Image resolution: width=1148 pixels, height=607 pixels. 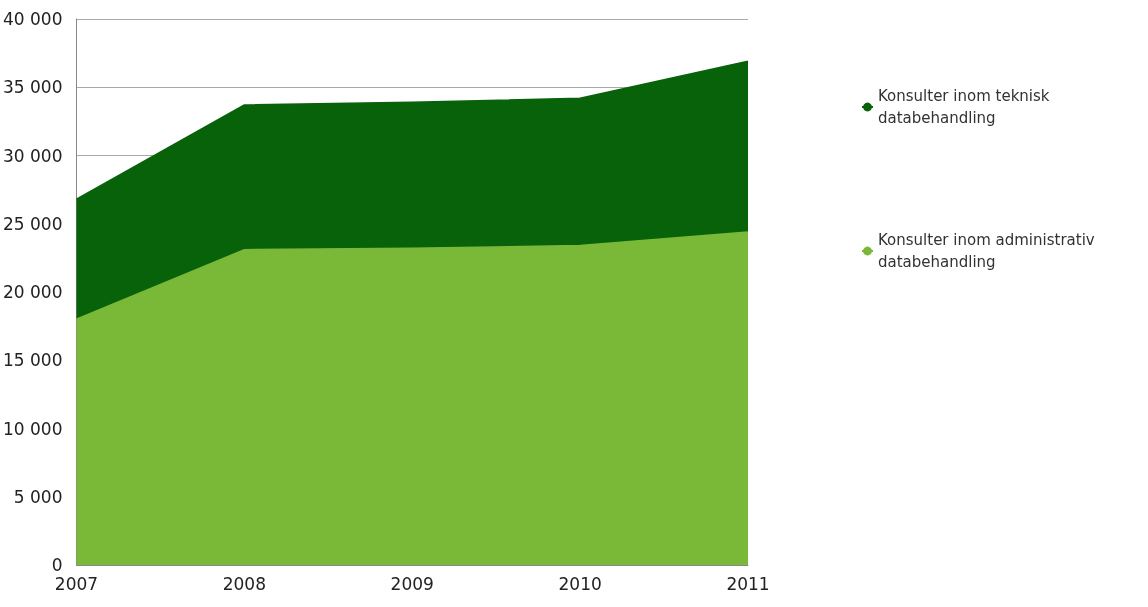 What do you see at coordinates (412, 583) in the screenshot?
I see `x-tick-label: 2009` at bounding box center [412, 583].